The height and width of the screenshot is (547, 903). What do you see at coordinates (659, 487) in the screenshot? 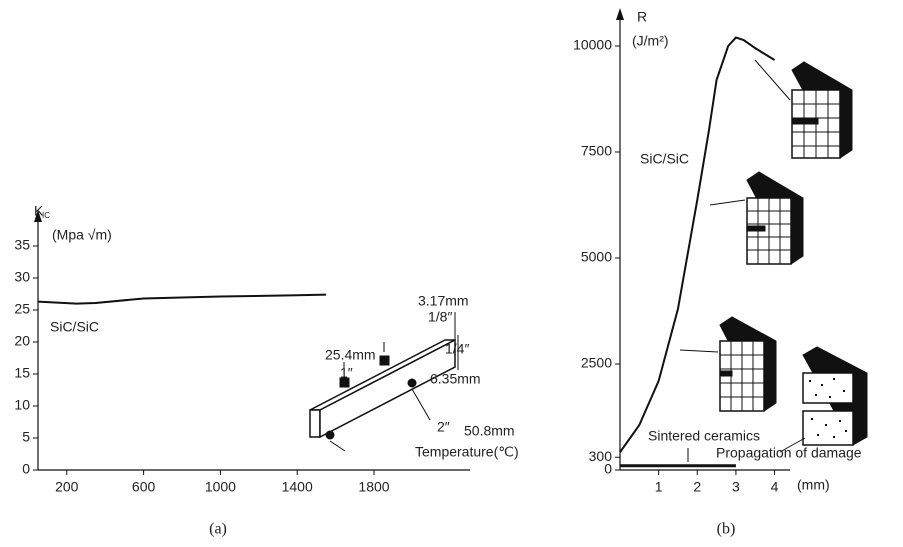
I see `x-tick-label: 1` at bounding box center [659, 487].